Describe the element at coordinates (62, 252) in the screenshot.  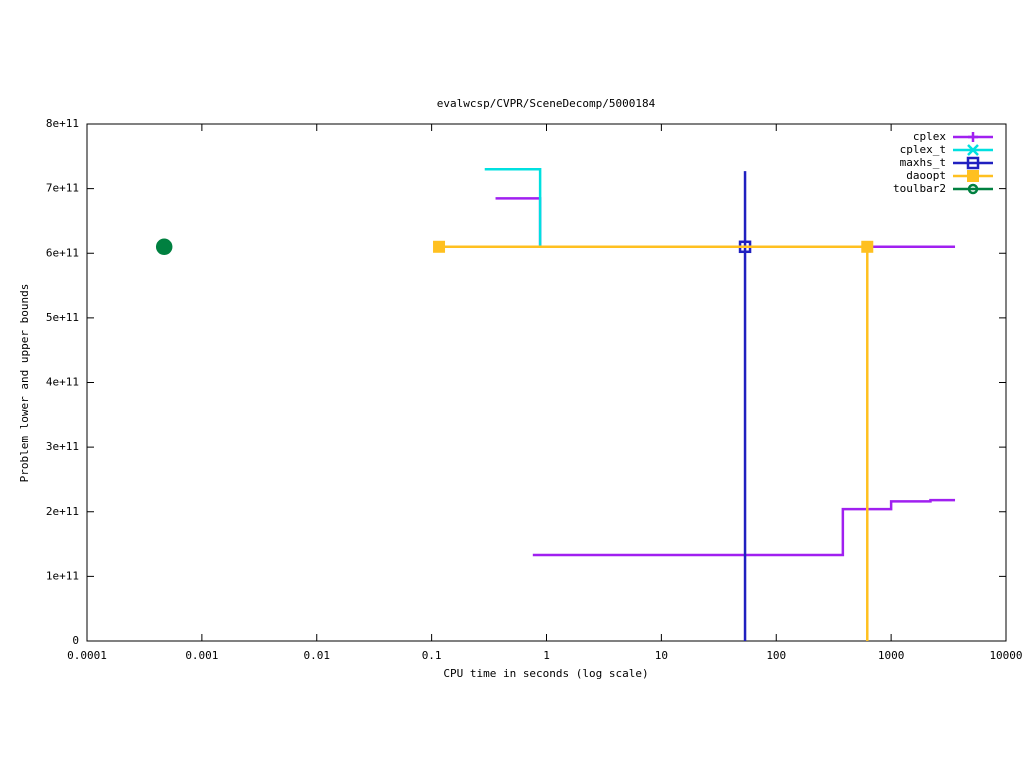
I see `y-tick-label: 6e+11` at that location.